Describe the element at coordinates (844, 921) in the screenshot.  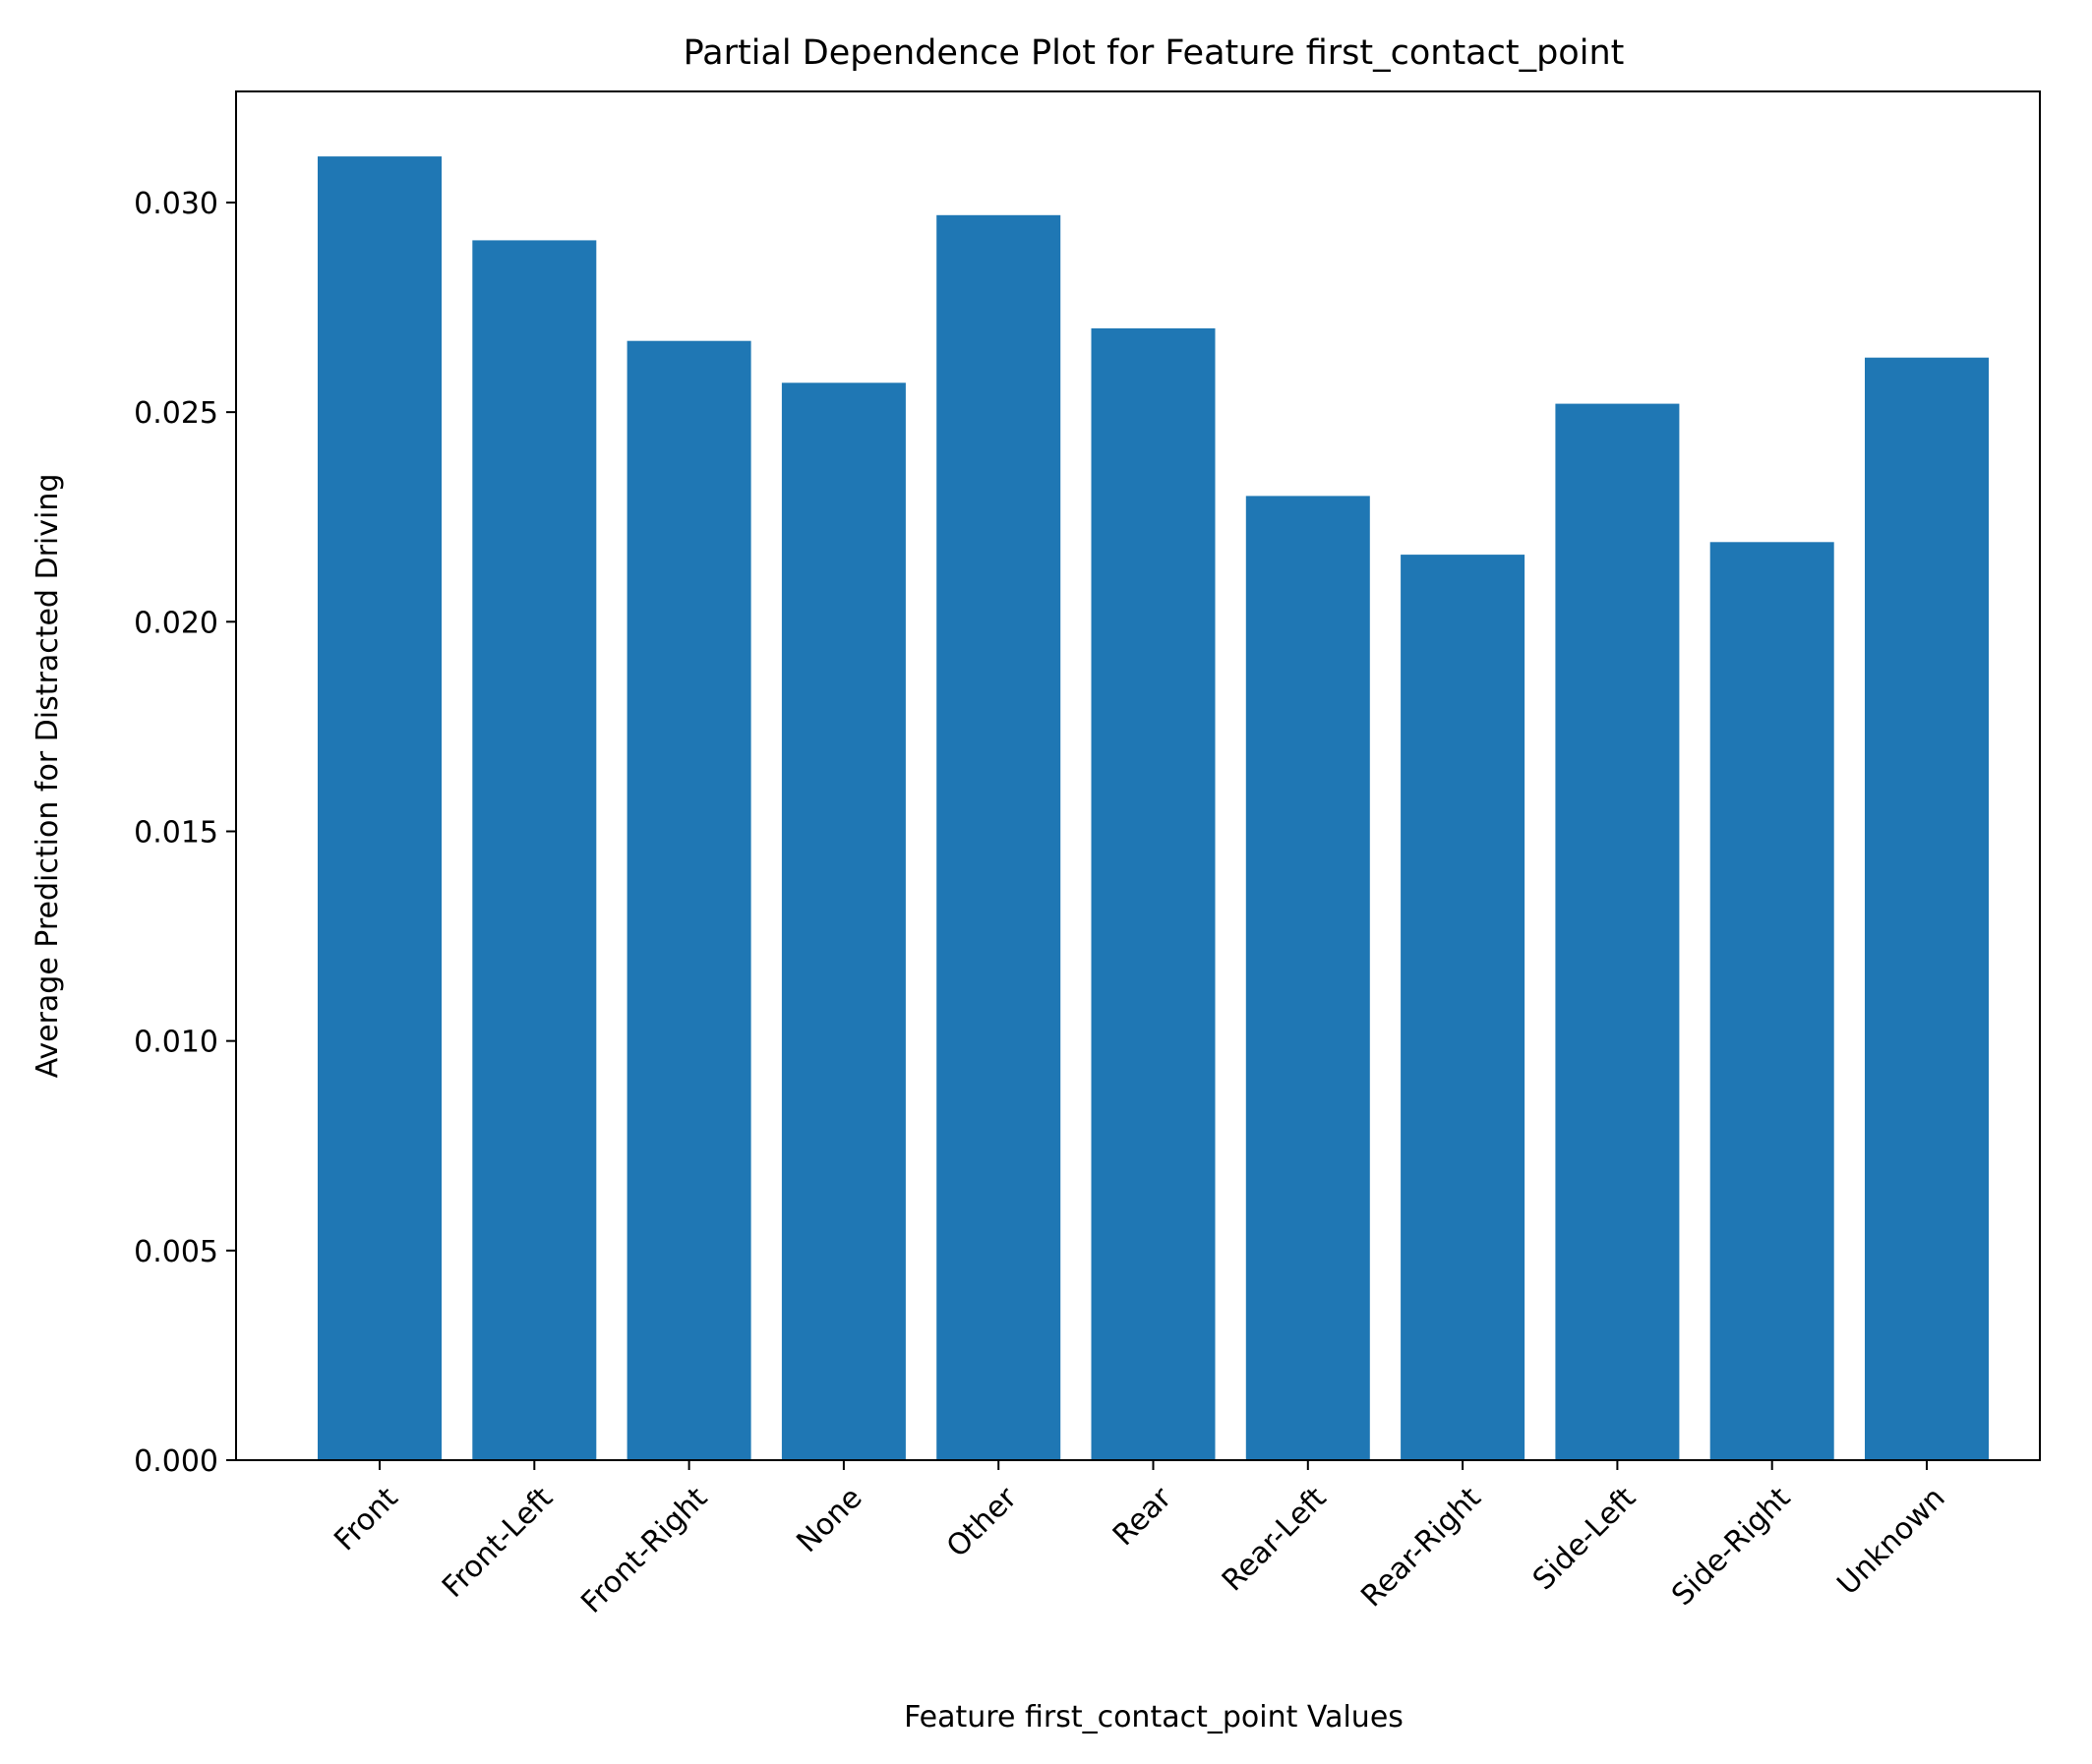
I see `bar-none` at that location.